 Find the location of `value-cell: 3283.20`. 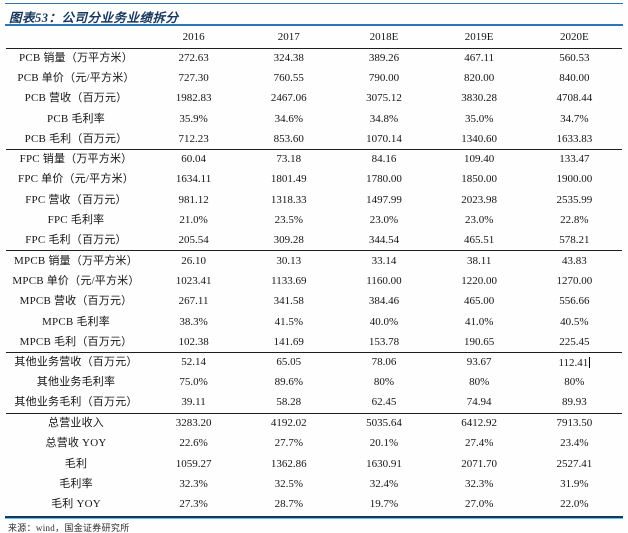

value-cell: 3283.20 is located at coordinates (193, 423).